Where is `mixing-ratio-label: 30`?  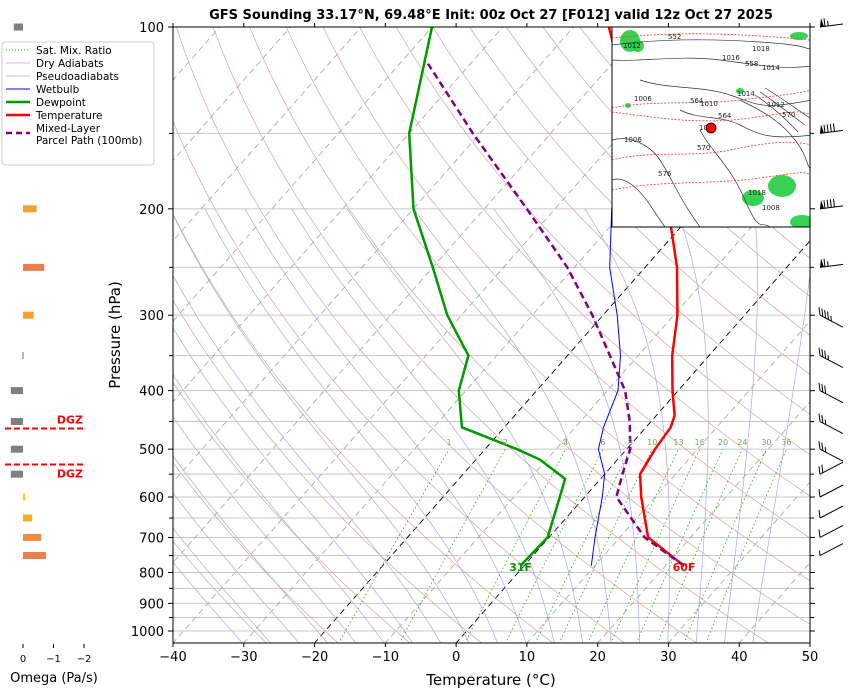 mixing-ratio-label: 30 is located at coordinates (766, 442).